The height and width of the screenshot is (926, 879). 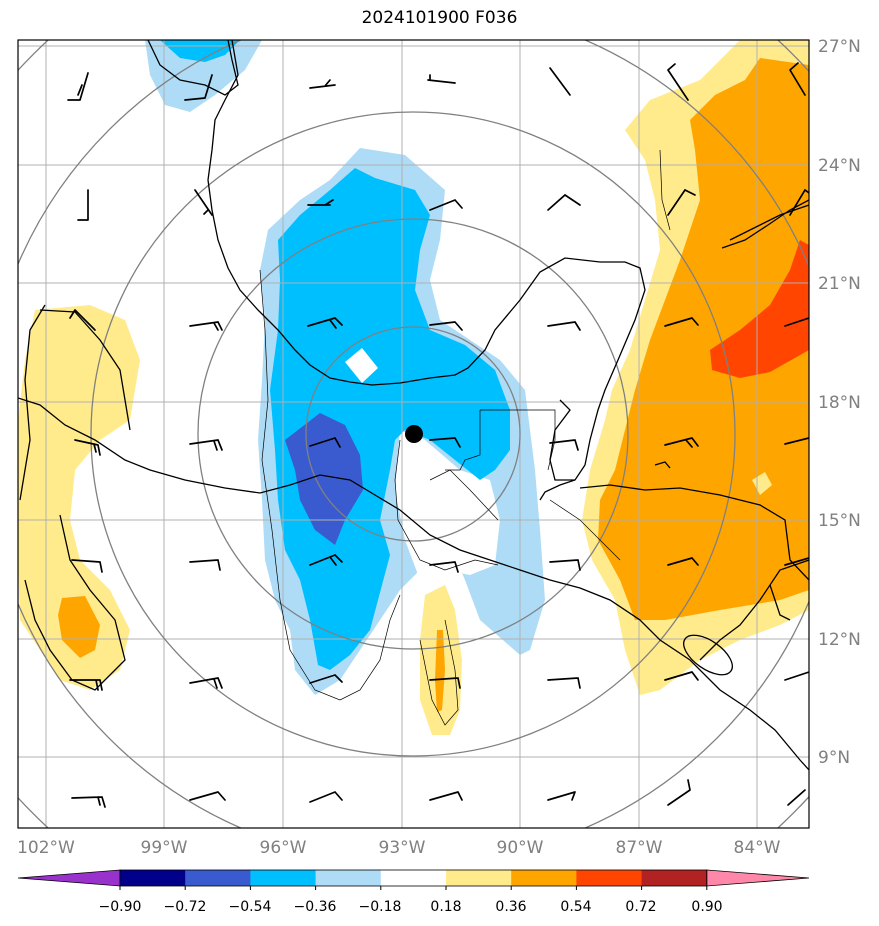 What do you see at coordinates (380, 907) in the screenshot?
I see `colorbar-tick-label: −0.18` at bounding box center [380, 907].